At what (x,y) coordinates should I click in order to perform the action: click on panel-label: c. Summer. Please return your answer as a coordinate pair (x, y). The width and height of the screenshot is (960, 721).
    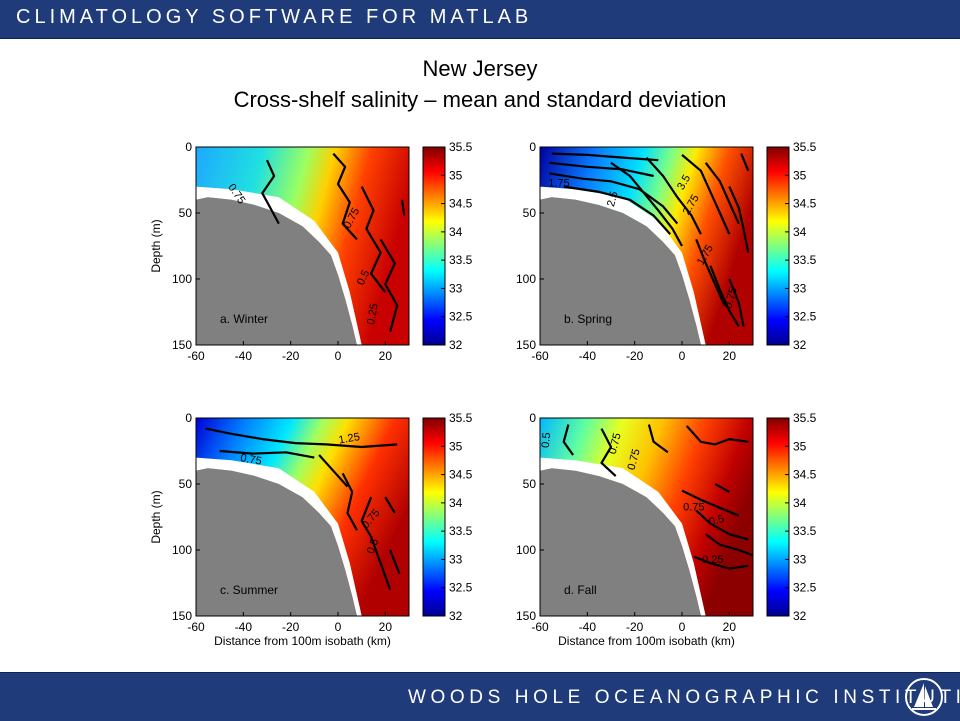
    Looking at the image, I should click on (249, 590).